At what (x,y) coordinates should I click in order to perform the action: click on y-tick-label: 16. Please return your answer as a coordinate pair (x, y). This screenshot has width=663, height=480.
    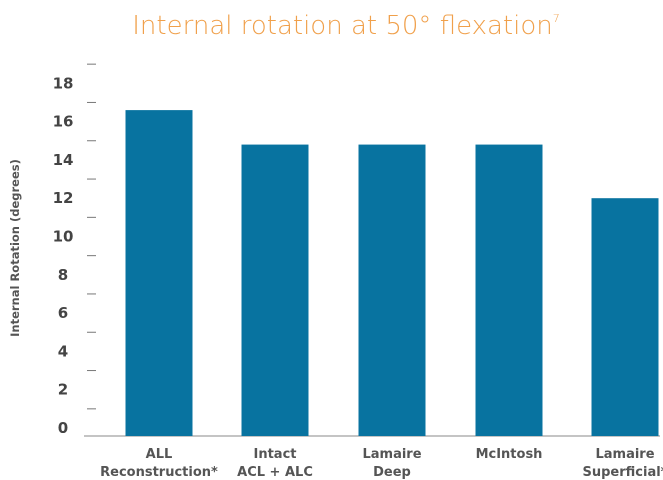
    Looking at the image, I should click on (63, 122).